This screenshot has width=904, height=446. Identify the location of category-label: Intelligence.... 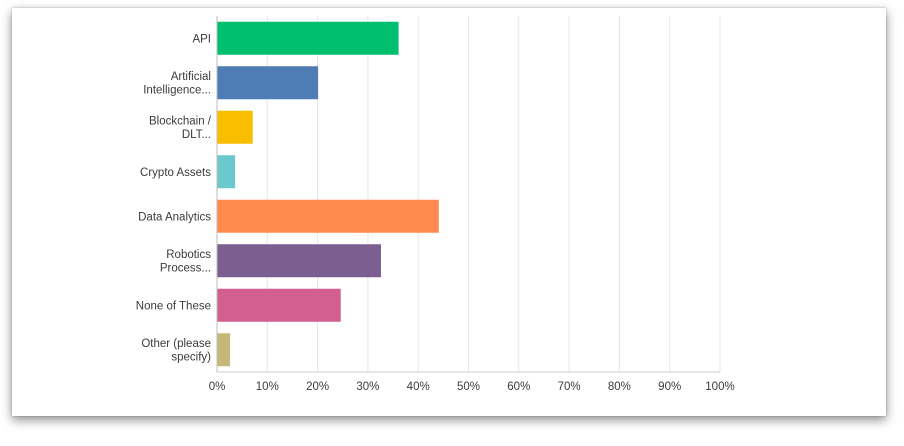
(177, 91).